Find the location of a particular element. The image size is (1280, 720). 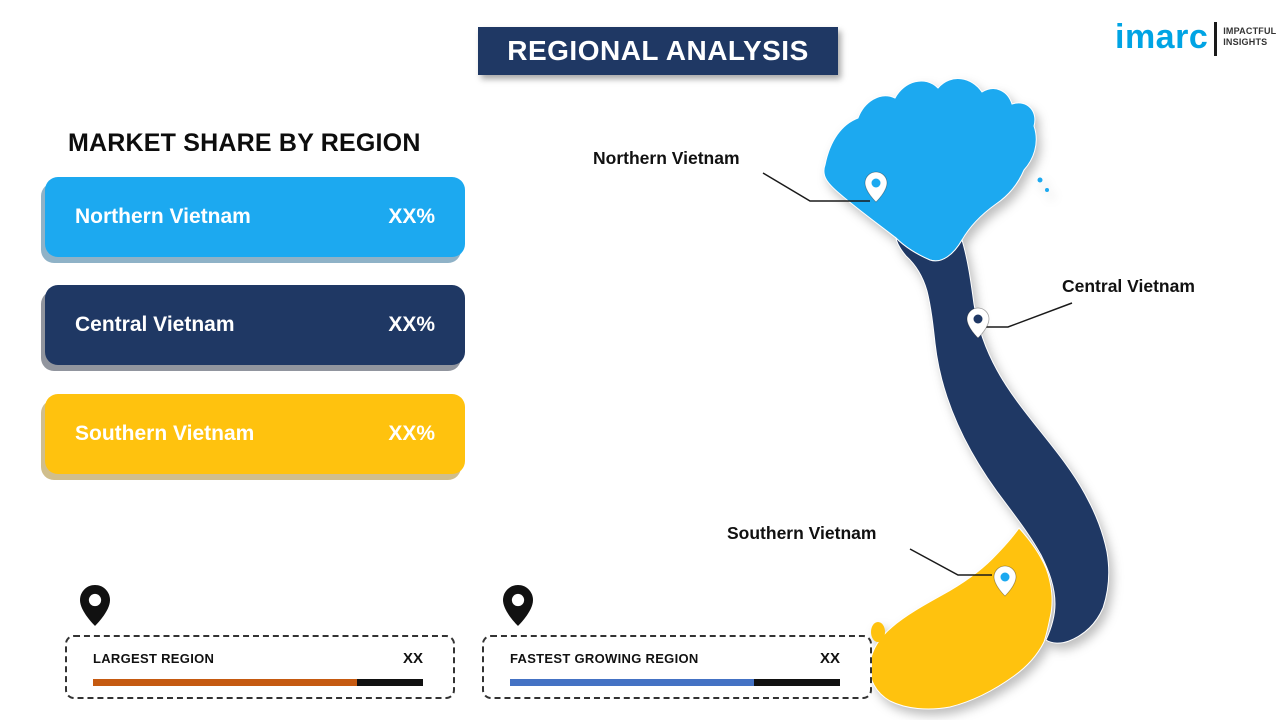

fastest-growing-region-bar is located at coordinates (675, 682).